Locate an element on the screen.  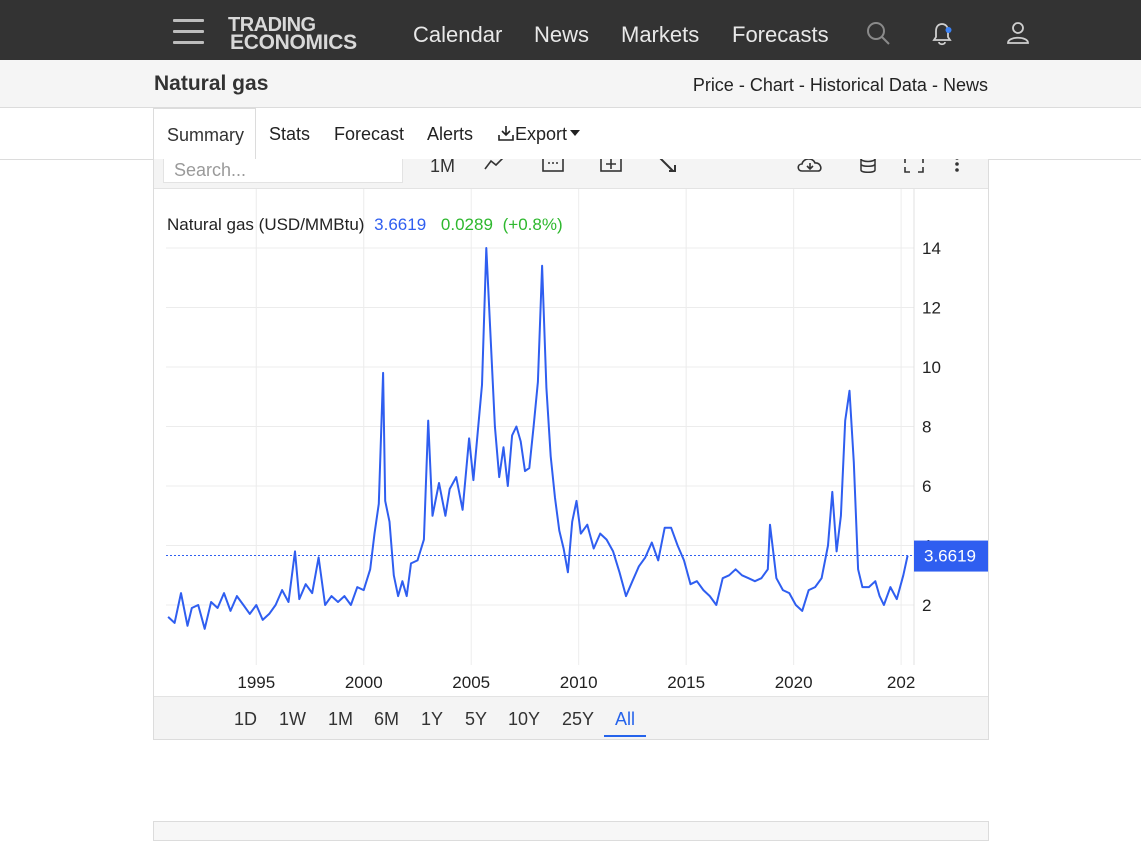
logo-line2: ECONOMICS is located at coordinates (293, 42).